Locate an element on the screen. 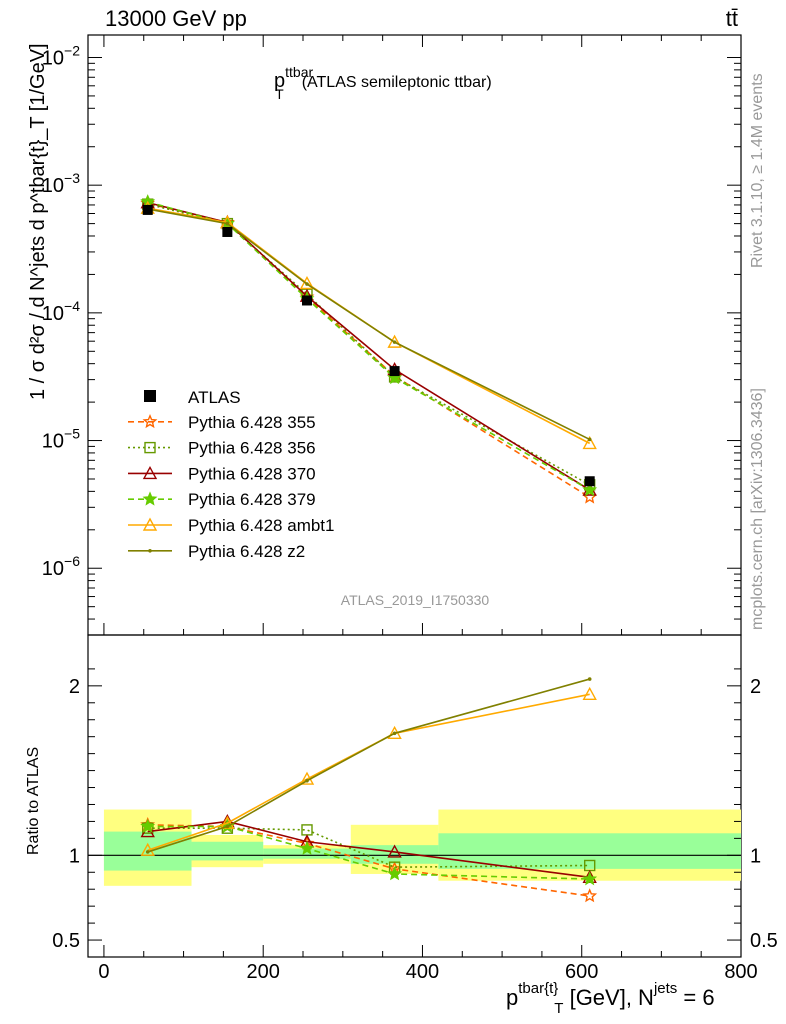 Image resolution: width=786 pixels, height=1024 pixels. legend-data-marker is located at coordinates (150, 396).